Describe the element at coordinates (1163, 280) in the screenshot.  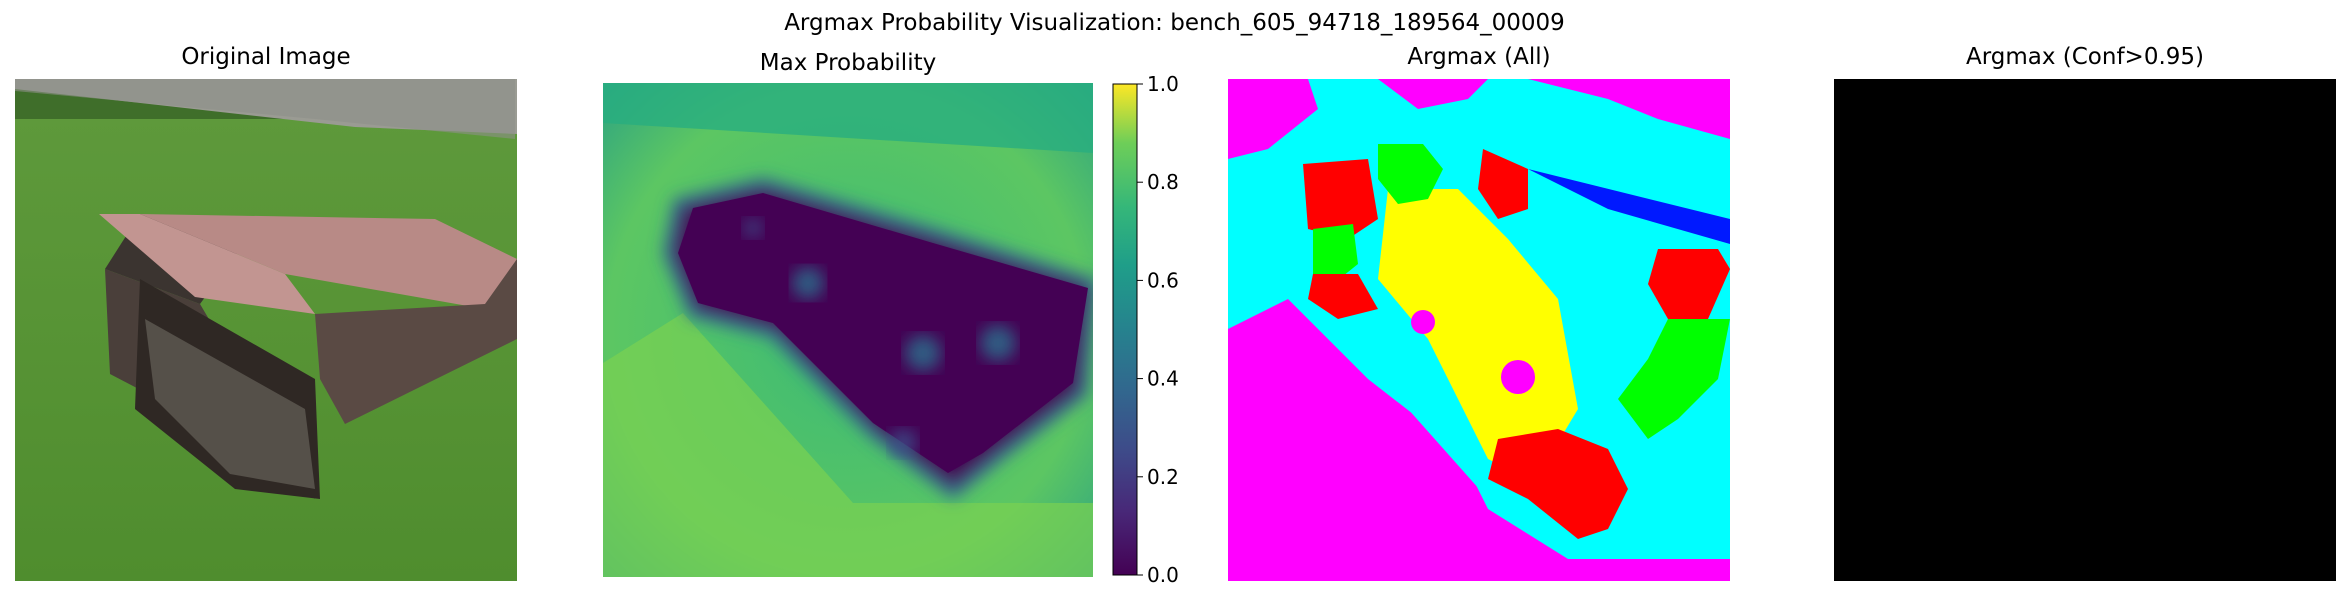
I see `colorbar-tick-label: 0.6` at that location.